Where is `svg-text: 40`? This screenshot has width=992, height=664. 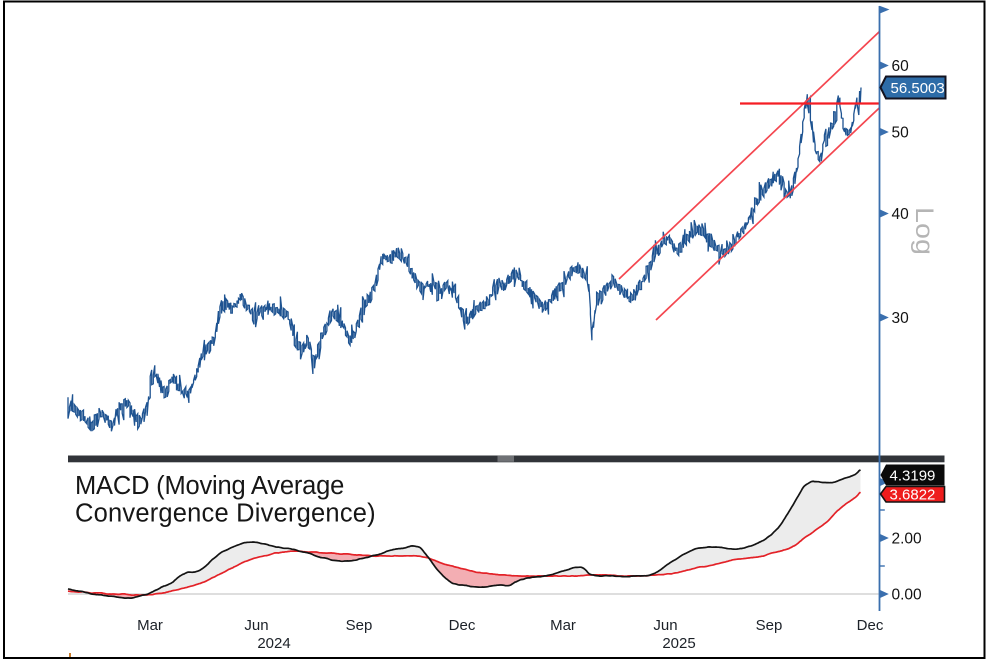
svg-text: 40 is located at coordinates (901, 214).